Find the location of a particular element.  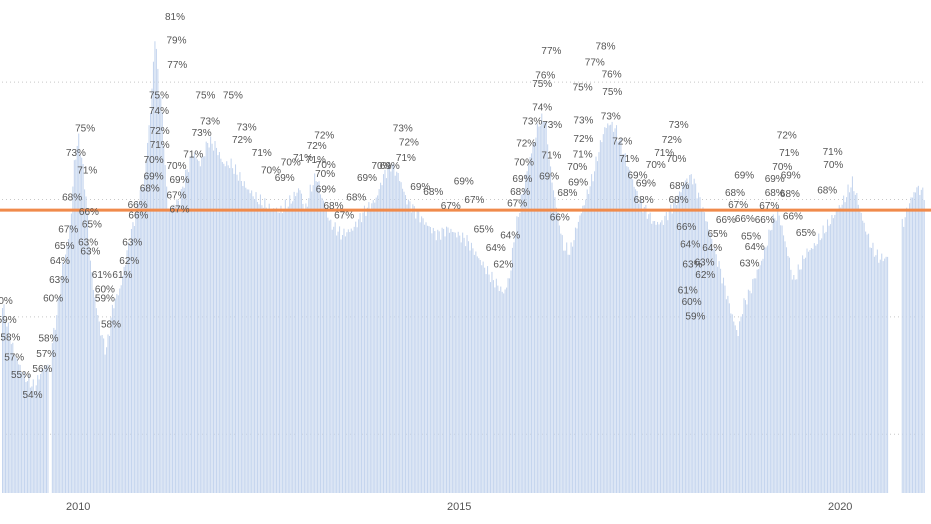

data-label: 75% is located at coordinates (612, 92).